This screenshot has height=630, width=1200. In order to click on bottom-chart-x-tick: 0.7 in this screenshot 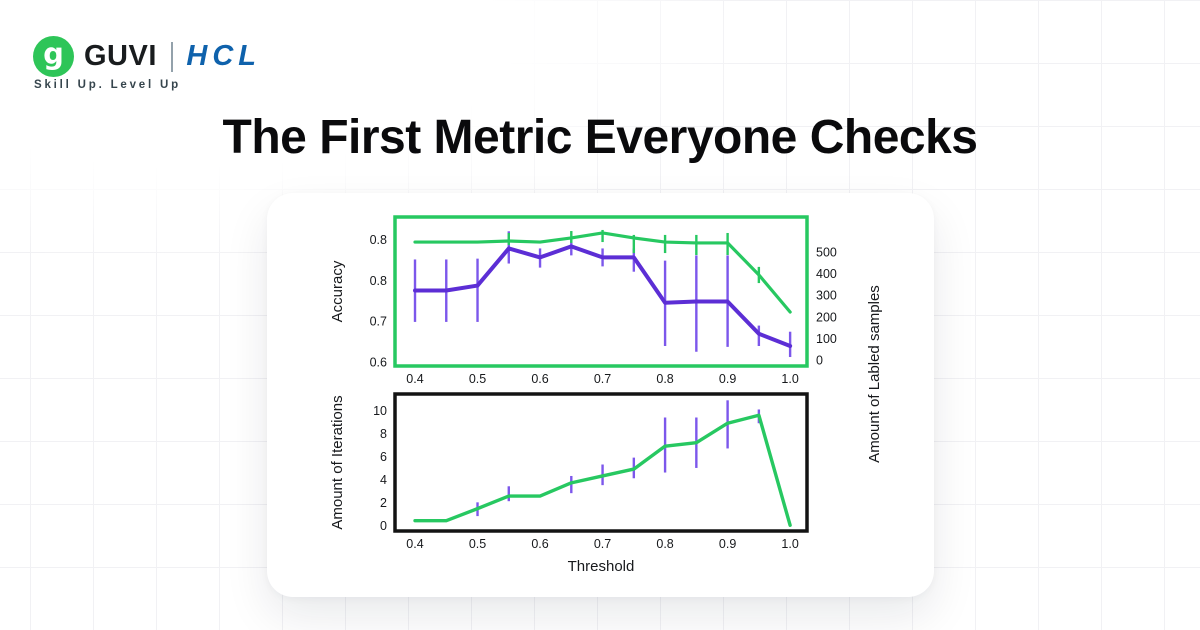, I will do `click(602, 544)`.